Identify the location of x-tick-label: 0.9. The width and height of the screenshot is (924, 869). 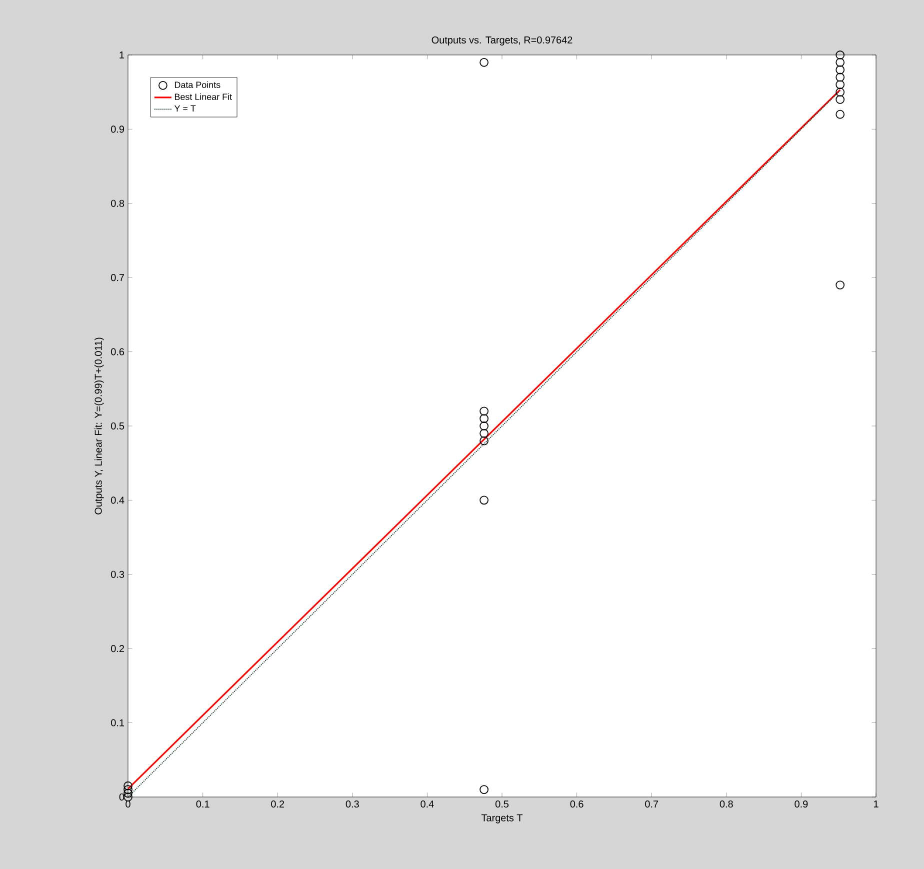
(801, 804).